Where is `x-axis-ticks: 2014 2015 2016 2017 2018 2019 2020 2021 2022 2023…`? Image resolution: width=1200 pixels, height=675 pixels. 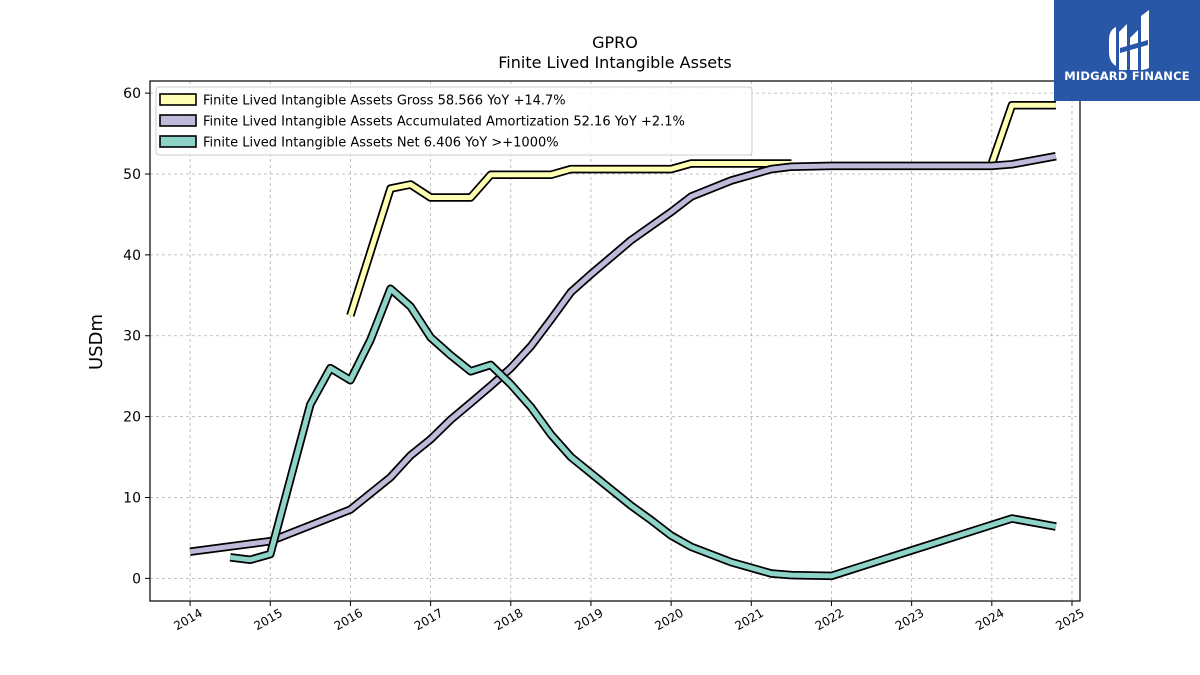
x-axis-ticks: 2014 2015 2016 2017 2018 2019 2020 2021 2022 2023… is located at coordinates (629, 617).